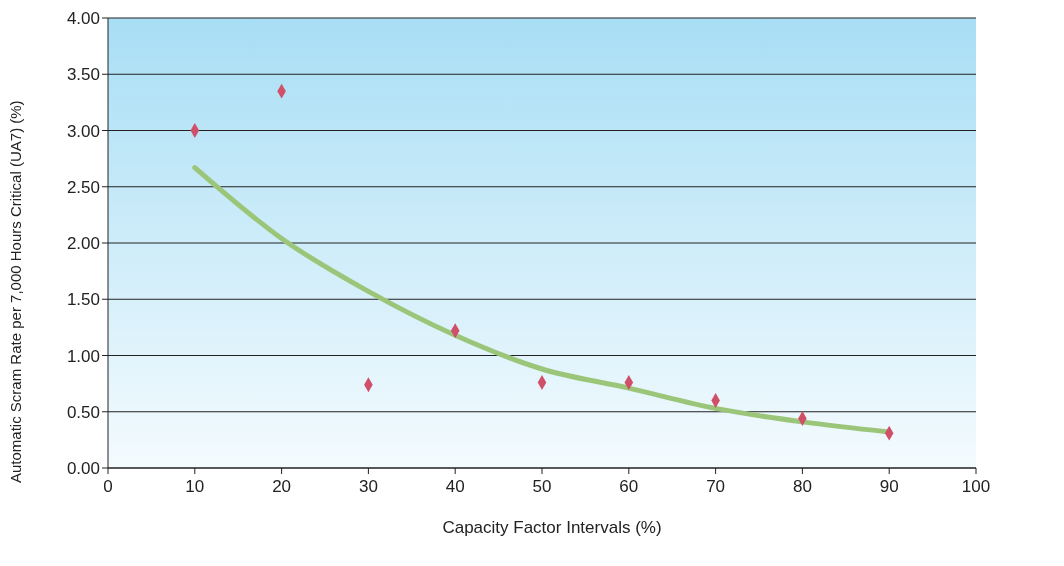  I want to click on y-tick-label: 0.00, so click(83, 469).